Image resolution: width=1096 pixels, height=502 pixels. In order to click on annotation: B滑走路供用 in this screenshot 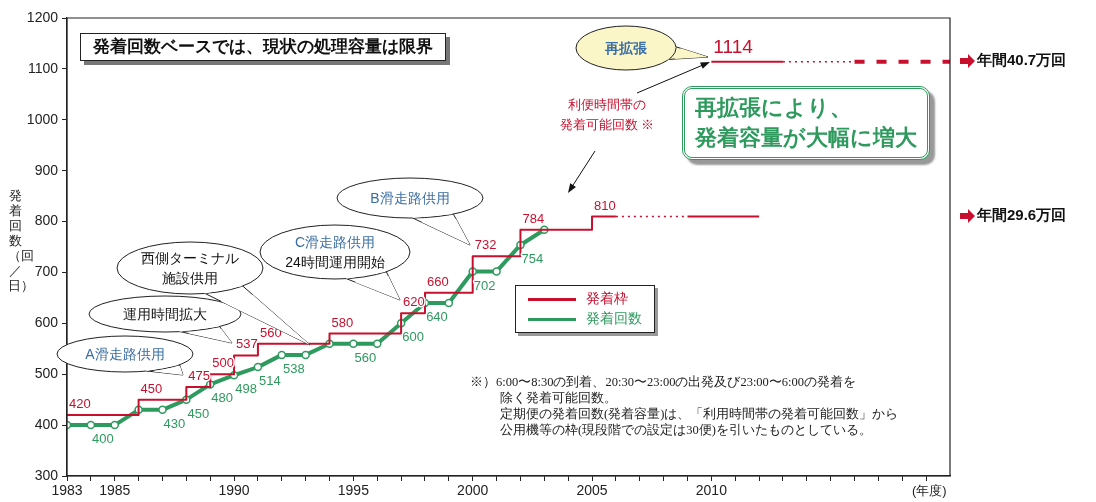, I will do `click(410, 198)`.